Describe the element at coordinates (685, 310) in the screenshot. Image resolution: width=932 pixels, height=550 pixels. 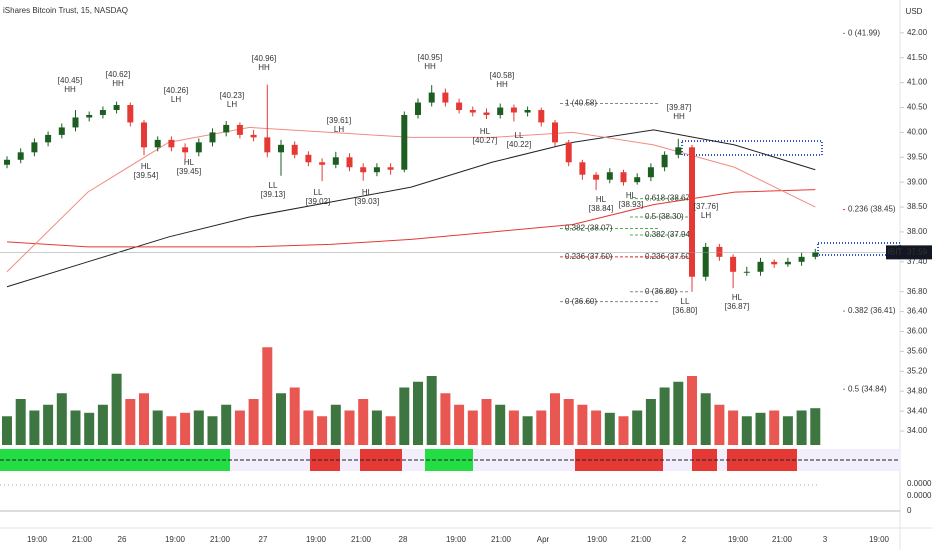
I see `pivot-price: [36.80]` at that location.